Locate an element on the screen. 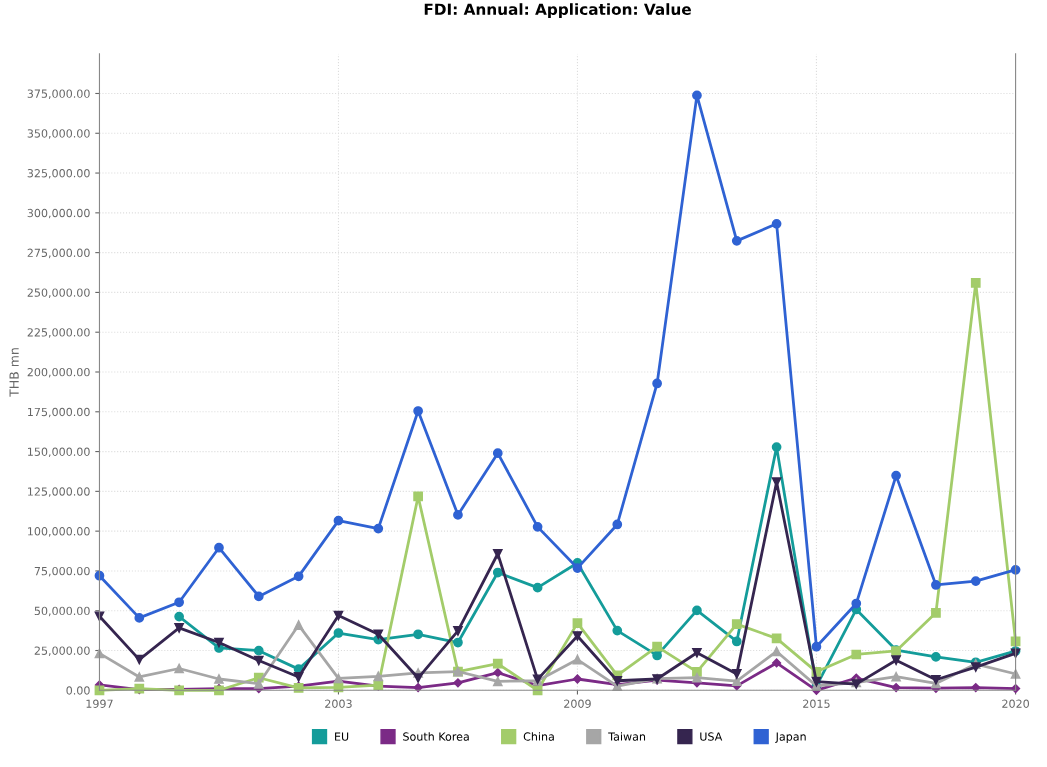 This screenshot has width=1047, height=767. legend-label: USA is located at coordinates (711, 736).